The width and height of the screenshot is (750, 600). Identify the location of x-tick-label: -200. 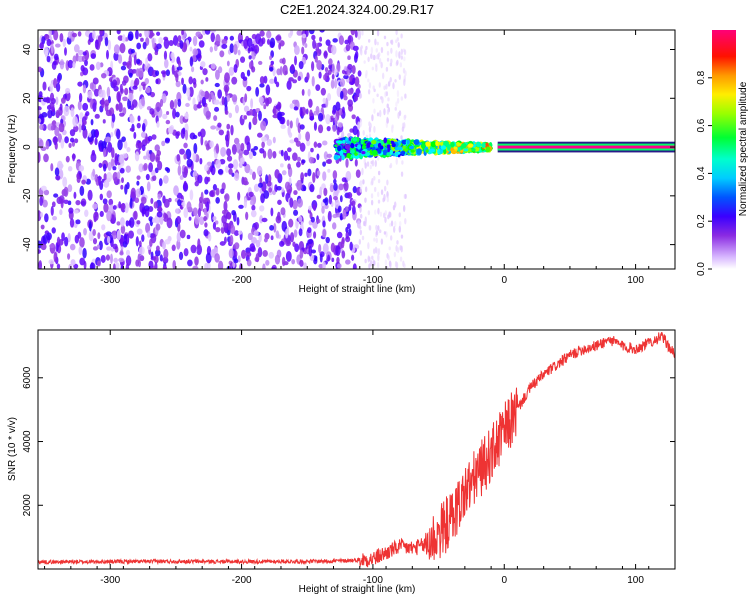
(242, 580).